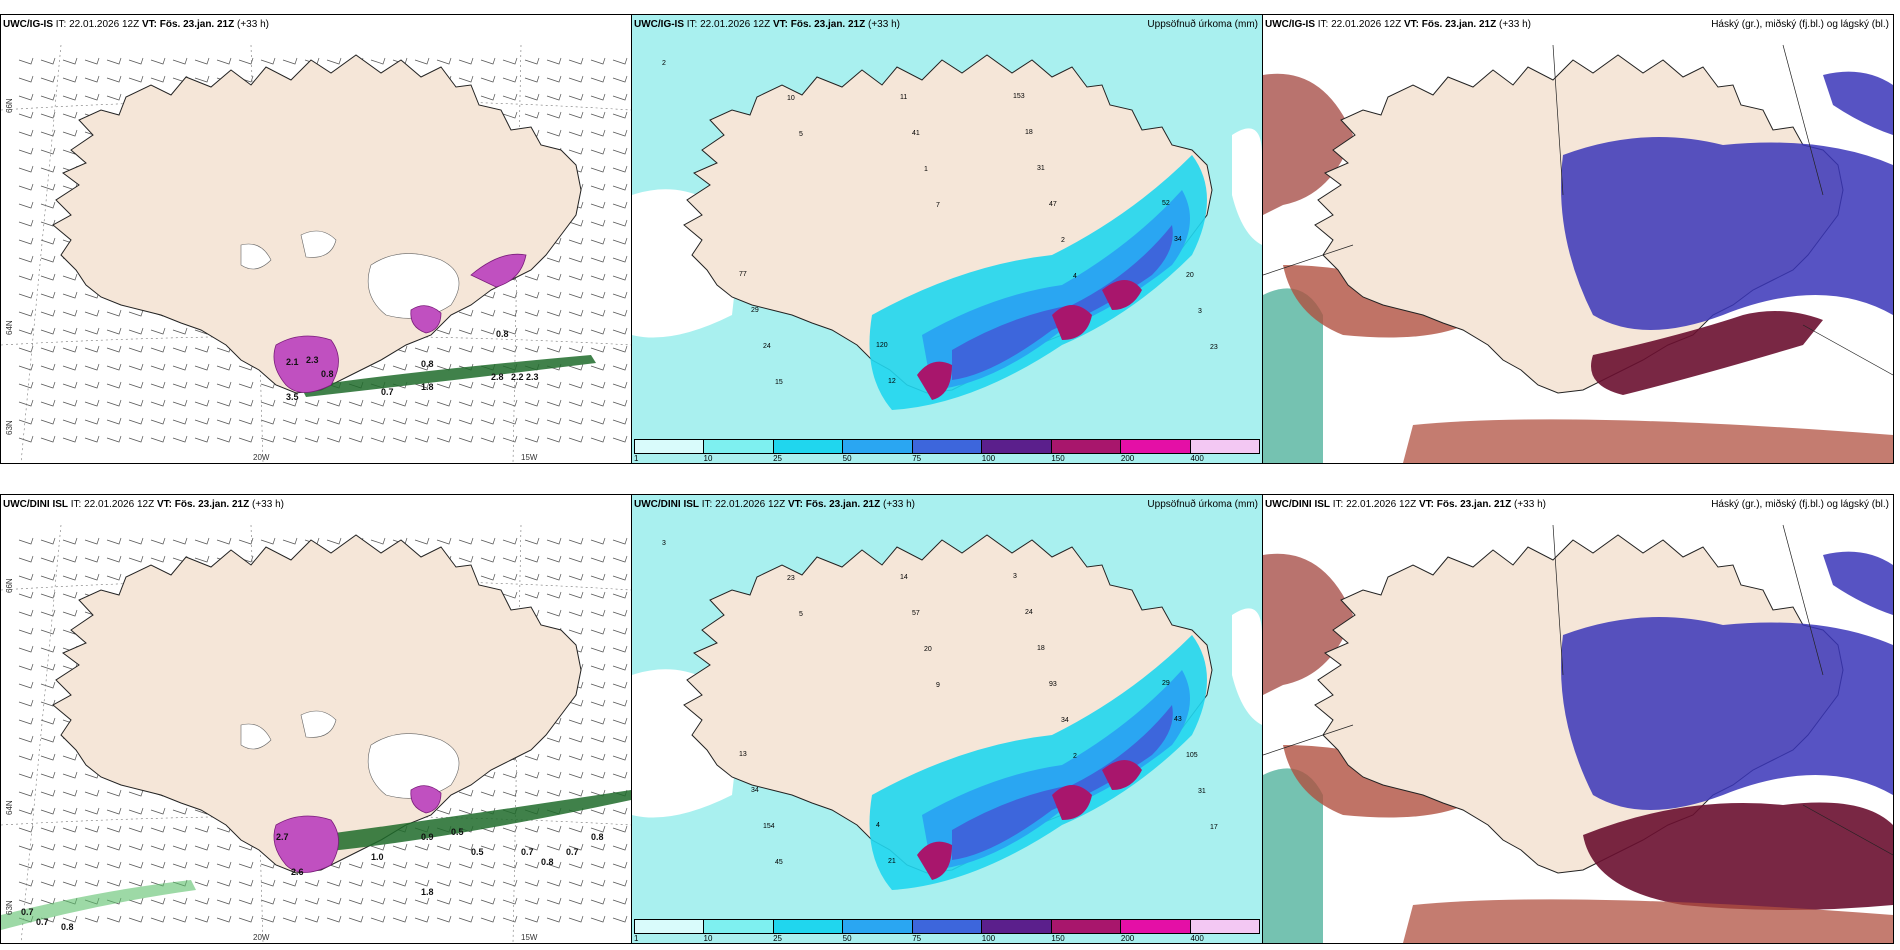 Image resolution: width=1900 pixels, height=950 pixels. I want to click on wind-value-label: 0.7, so click(387, 392).